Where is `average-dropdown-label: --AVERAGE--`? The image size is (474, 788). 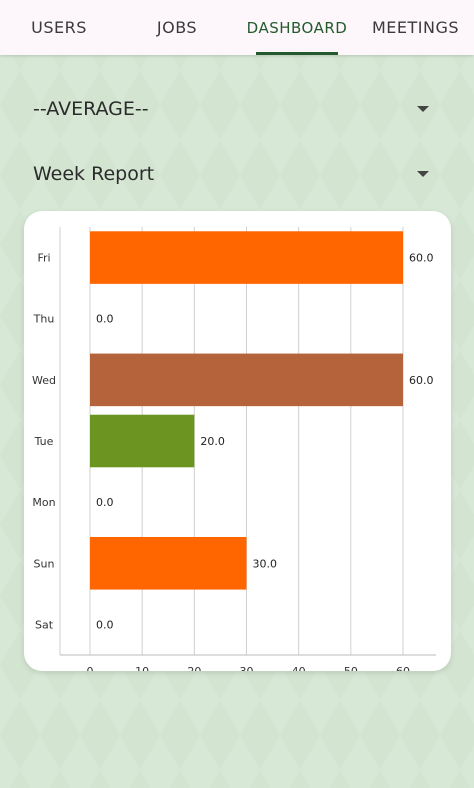 average-dropdown-label: --AVERAGE-- is located at coordinates (91, 109).